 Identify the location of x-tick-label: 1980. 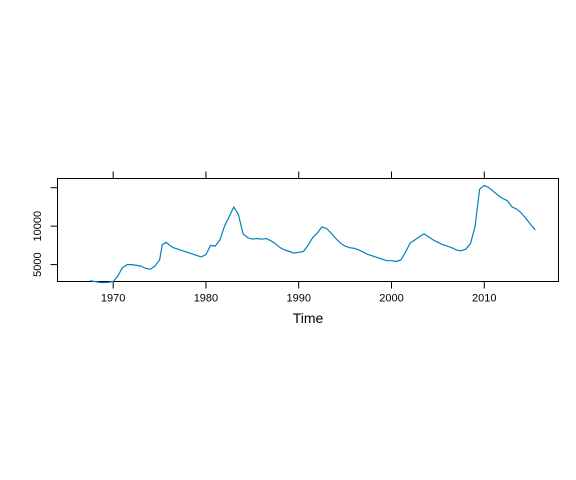
(206, 299).